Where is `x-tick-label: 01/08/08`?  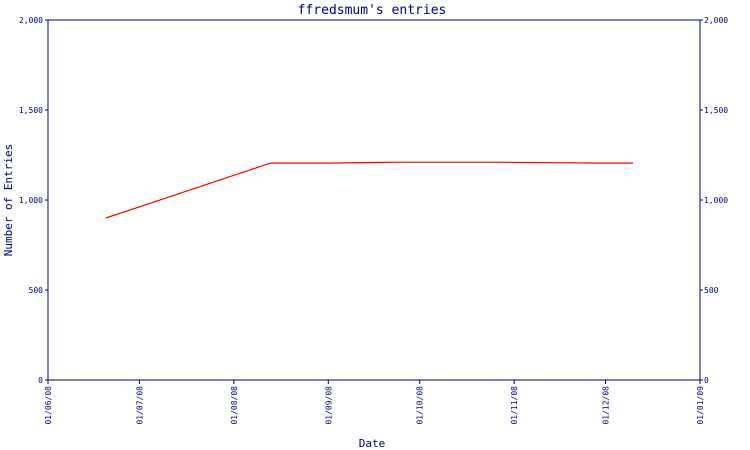 x-tick-label: 01/08/08 is located at coordinates (234, 405).